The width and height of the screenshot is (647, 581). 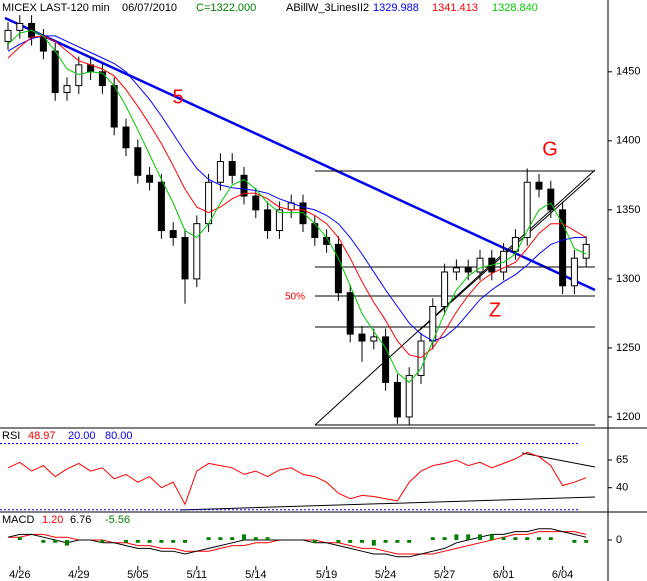 What do you see at coordinates (80, 520) in the screenshot?
I see `legend-entry: 6.76` at bounding box center [80, 520].